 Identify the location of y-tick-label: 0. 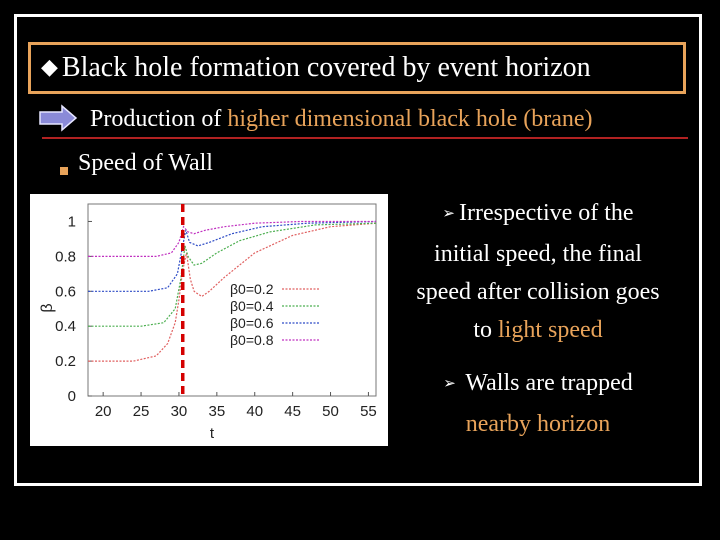
(72, 396).